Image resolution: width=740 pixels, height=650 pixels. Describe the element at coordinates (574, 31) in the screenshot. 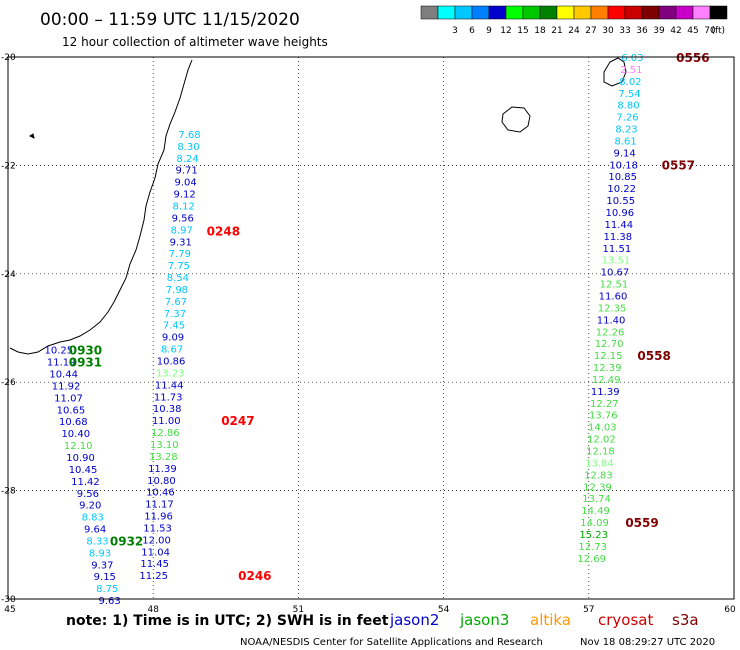

I see `colorbar-tick-label: 24` at that location.